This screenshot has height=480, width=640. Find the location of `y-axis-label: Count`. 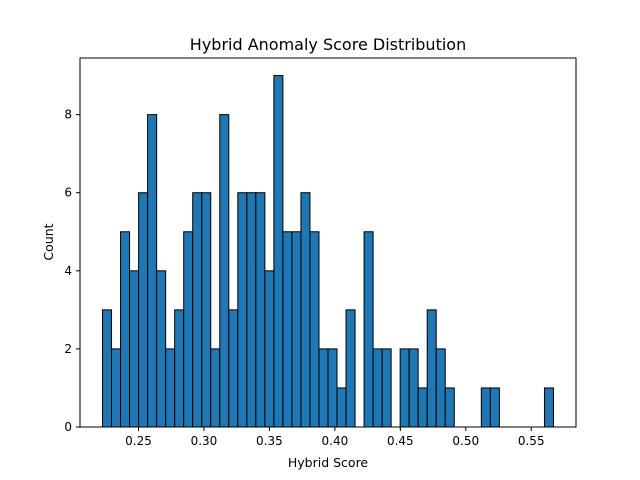

y-axis-label: Count is located at coordinates (48, 241).